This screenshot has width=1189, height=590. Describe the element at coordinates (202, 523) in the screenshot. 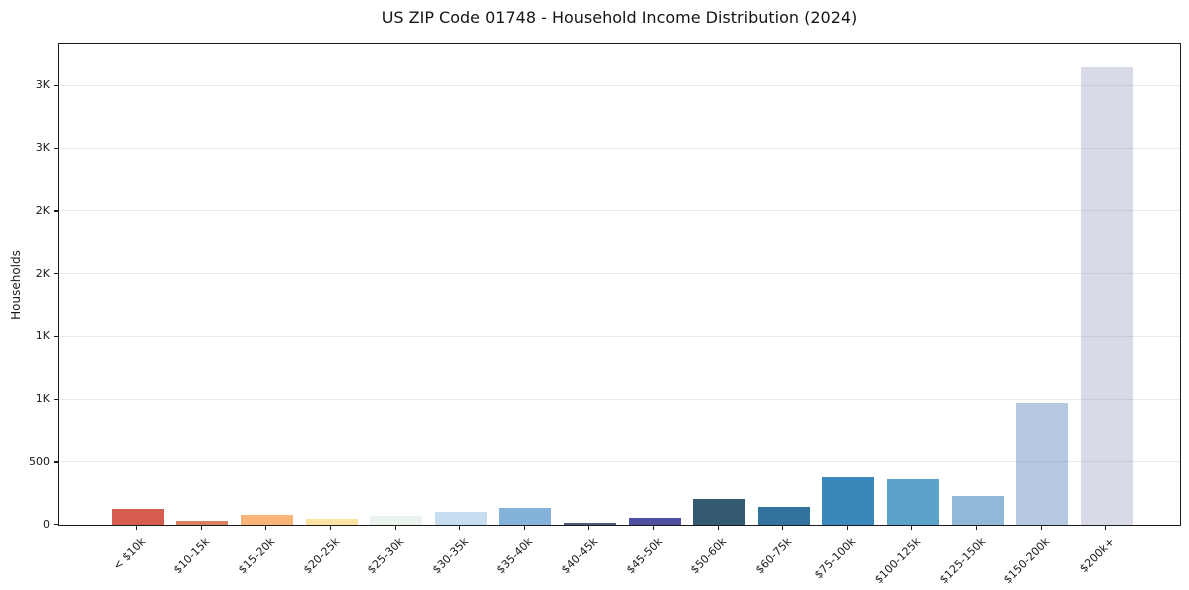

I see `bar-$10-15k` at that location.